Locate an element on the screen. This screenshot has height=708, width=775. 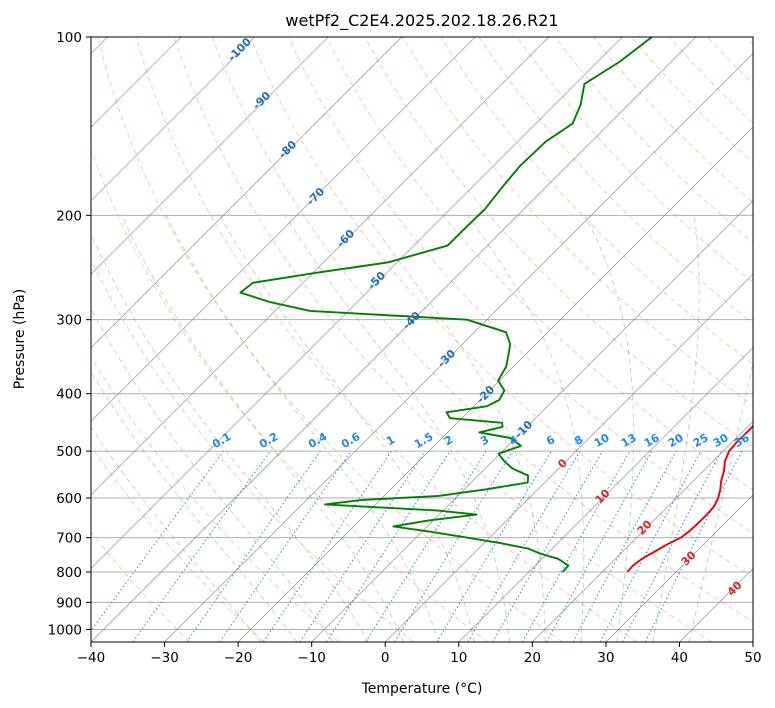
x-tick-label: −10 is located at coordinates (311, 658).